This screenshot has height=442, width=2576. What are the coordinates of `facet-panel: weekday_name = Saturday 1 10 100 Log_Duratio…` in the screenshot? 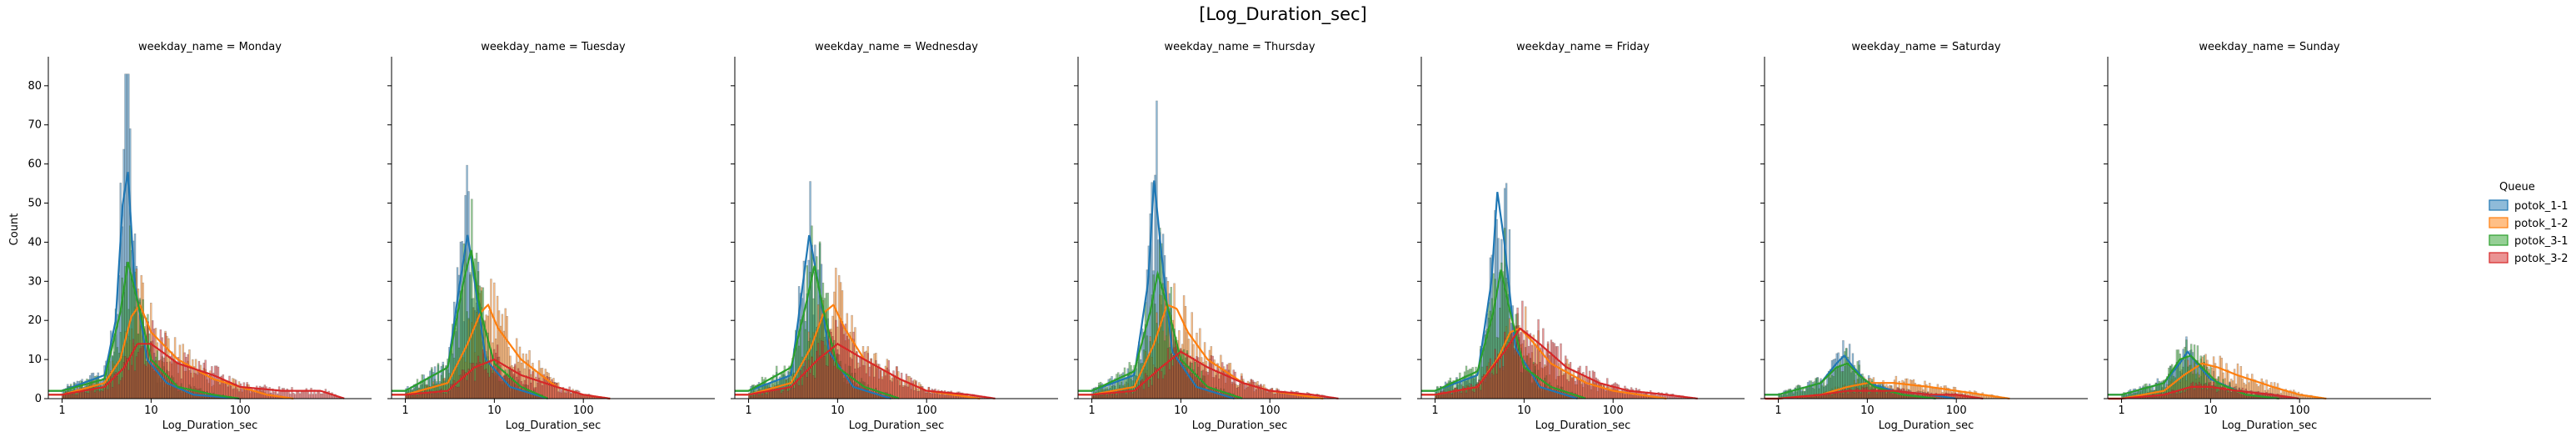 It's located at (1924, 236).